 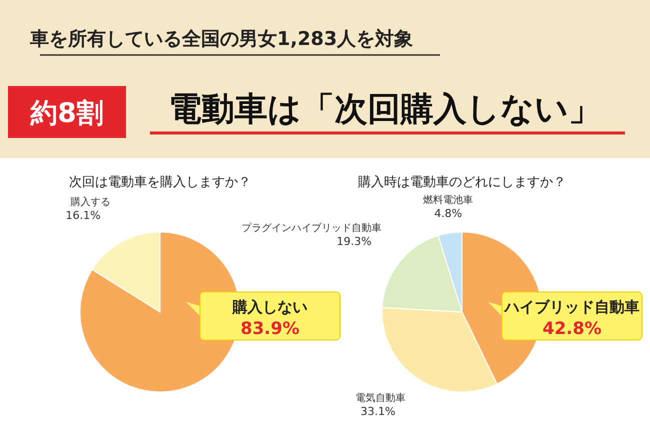 I want to click on data-label: 42.8%, so click(x=572, y=329).